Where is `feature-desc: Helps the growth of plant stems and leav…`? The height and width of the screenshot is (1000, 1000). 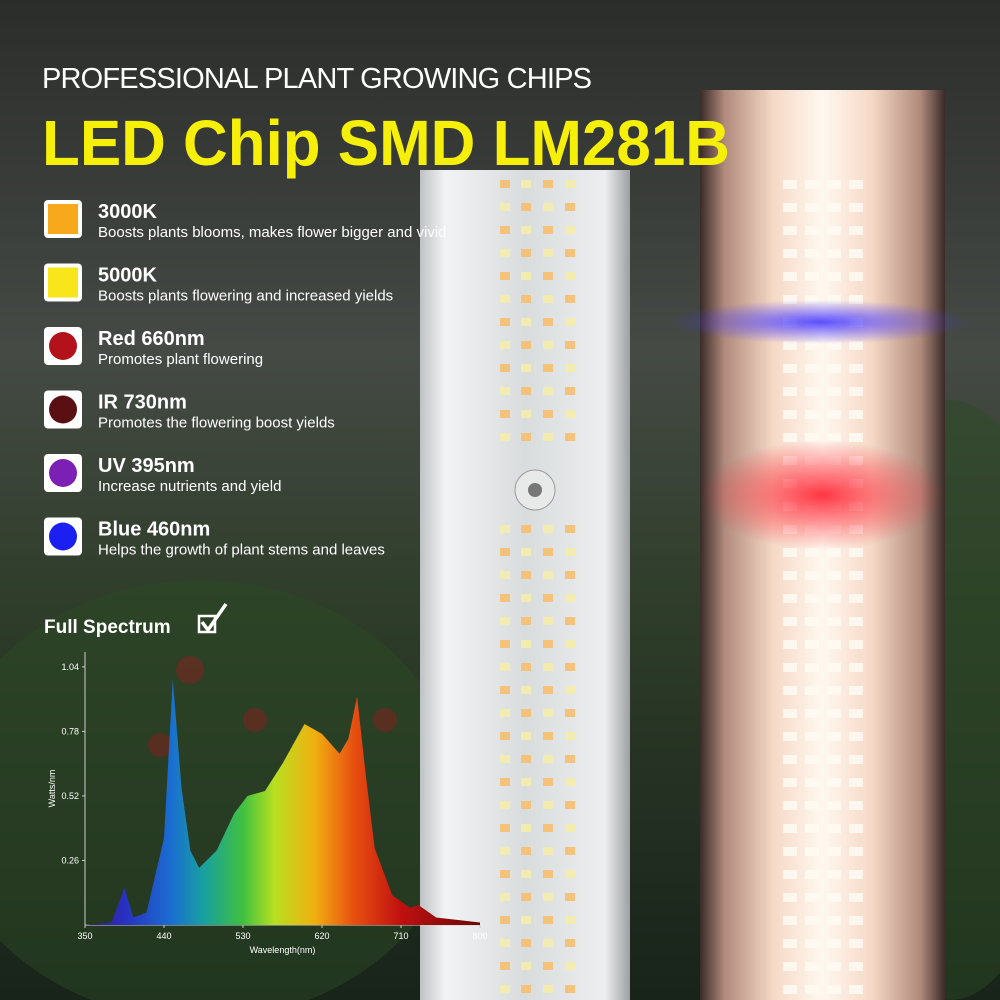
feature-desc: Helps the growth of plant stems and leav… is located at coordinates (241, 550).